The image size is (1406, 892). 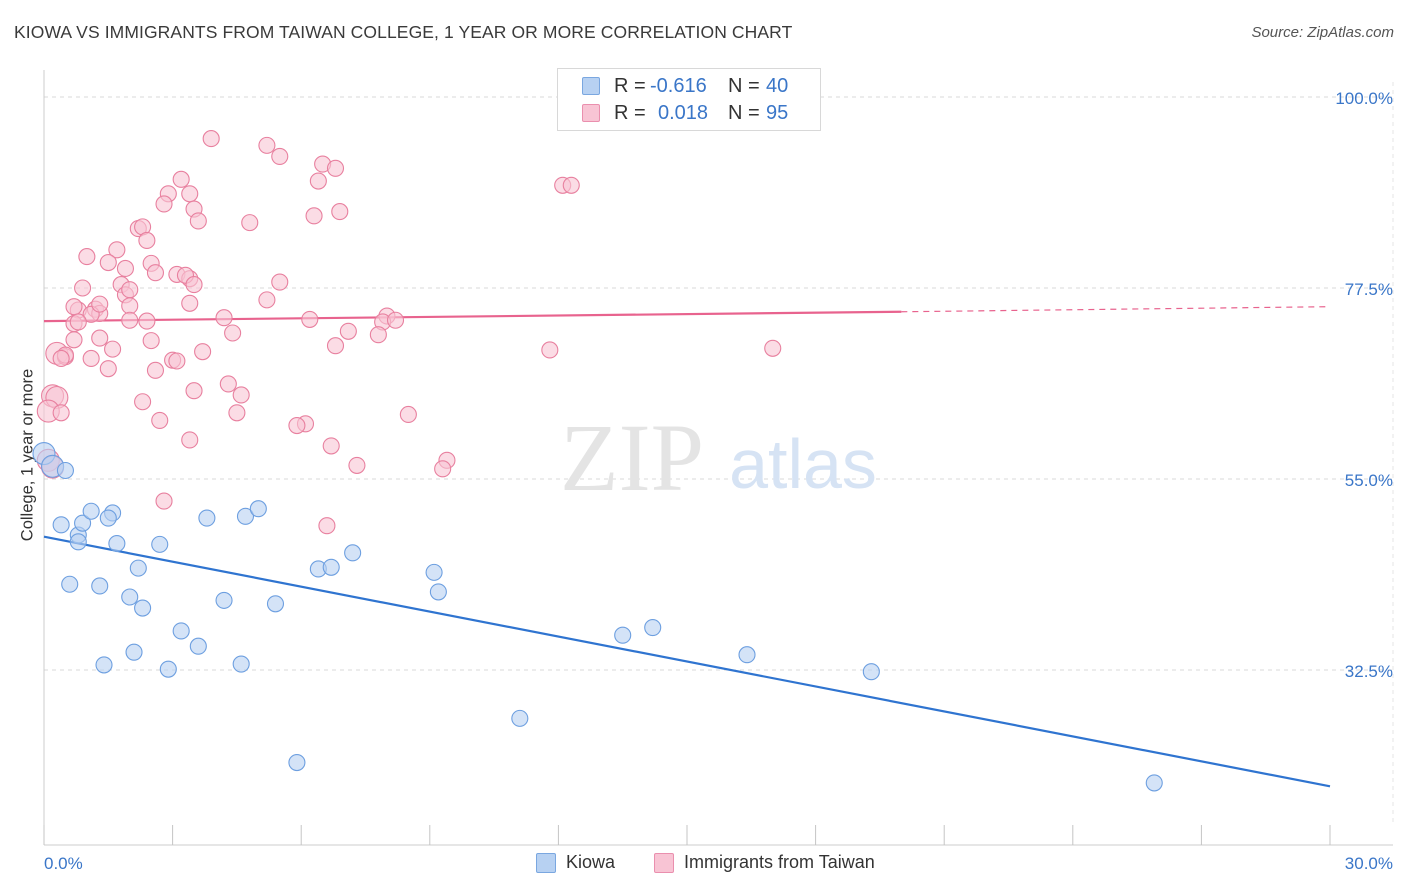 What do you see at coordinates (575, 862) in the screenshot?
I see `legend-item-kiowa: Kiowa` at bounding box center [575, 862].